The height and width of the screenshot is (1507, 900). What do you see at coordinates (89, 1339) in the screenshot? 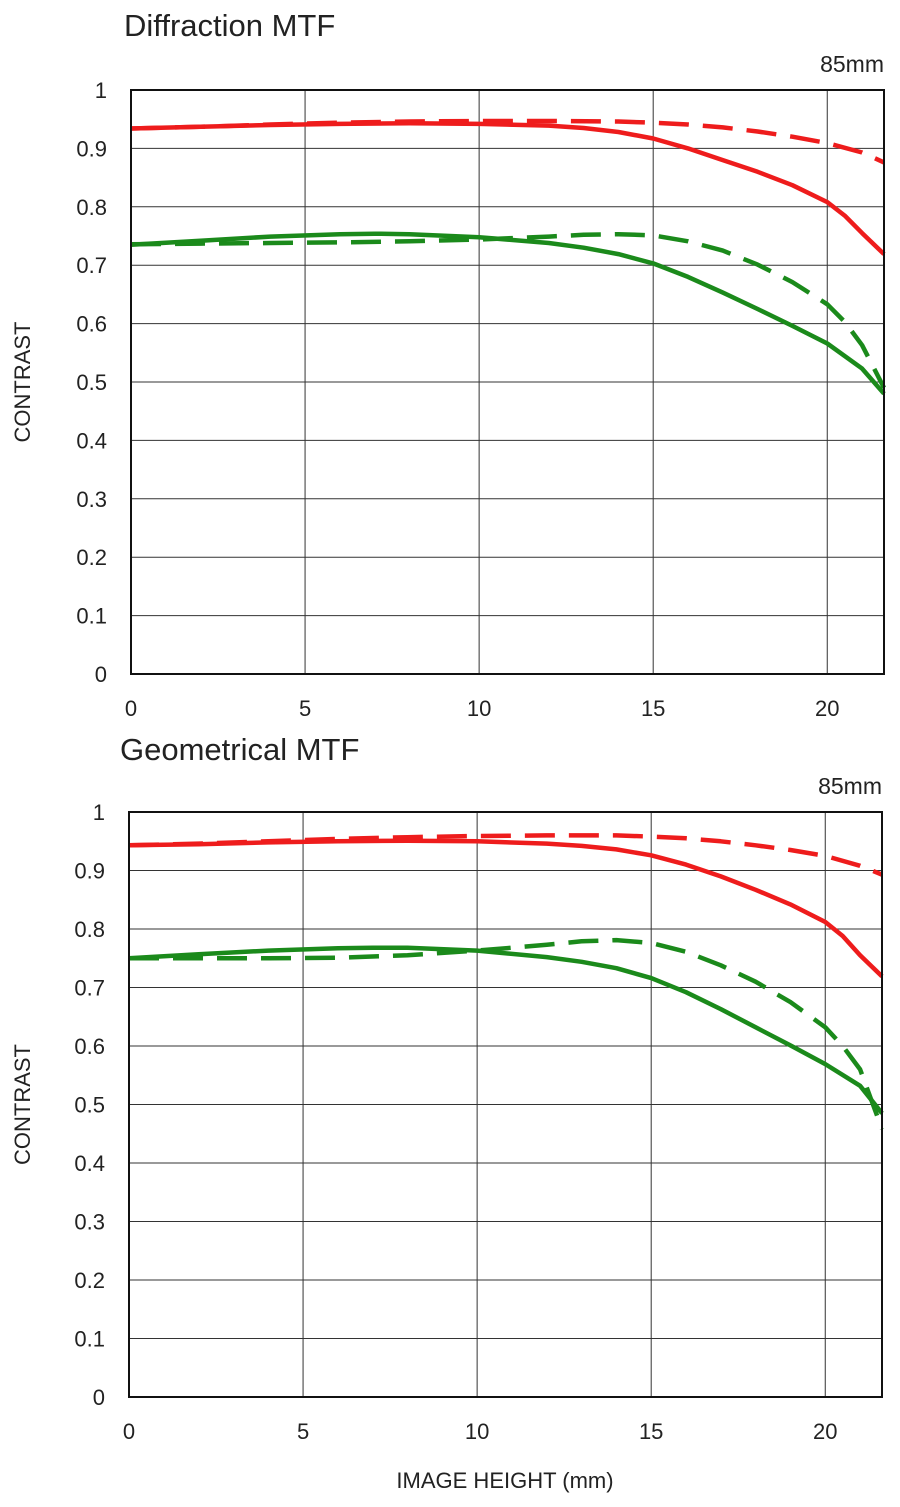
I see `chart-2-y-tick-label: 0.1` at bounding box center [89, 1339].